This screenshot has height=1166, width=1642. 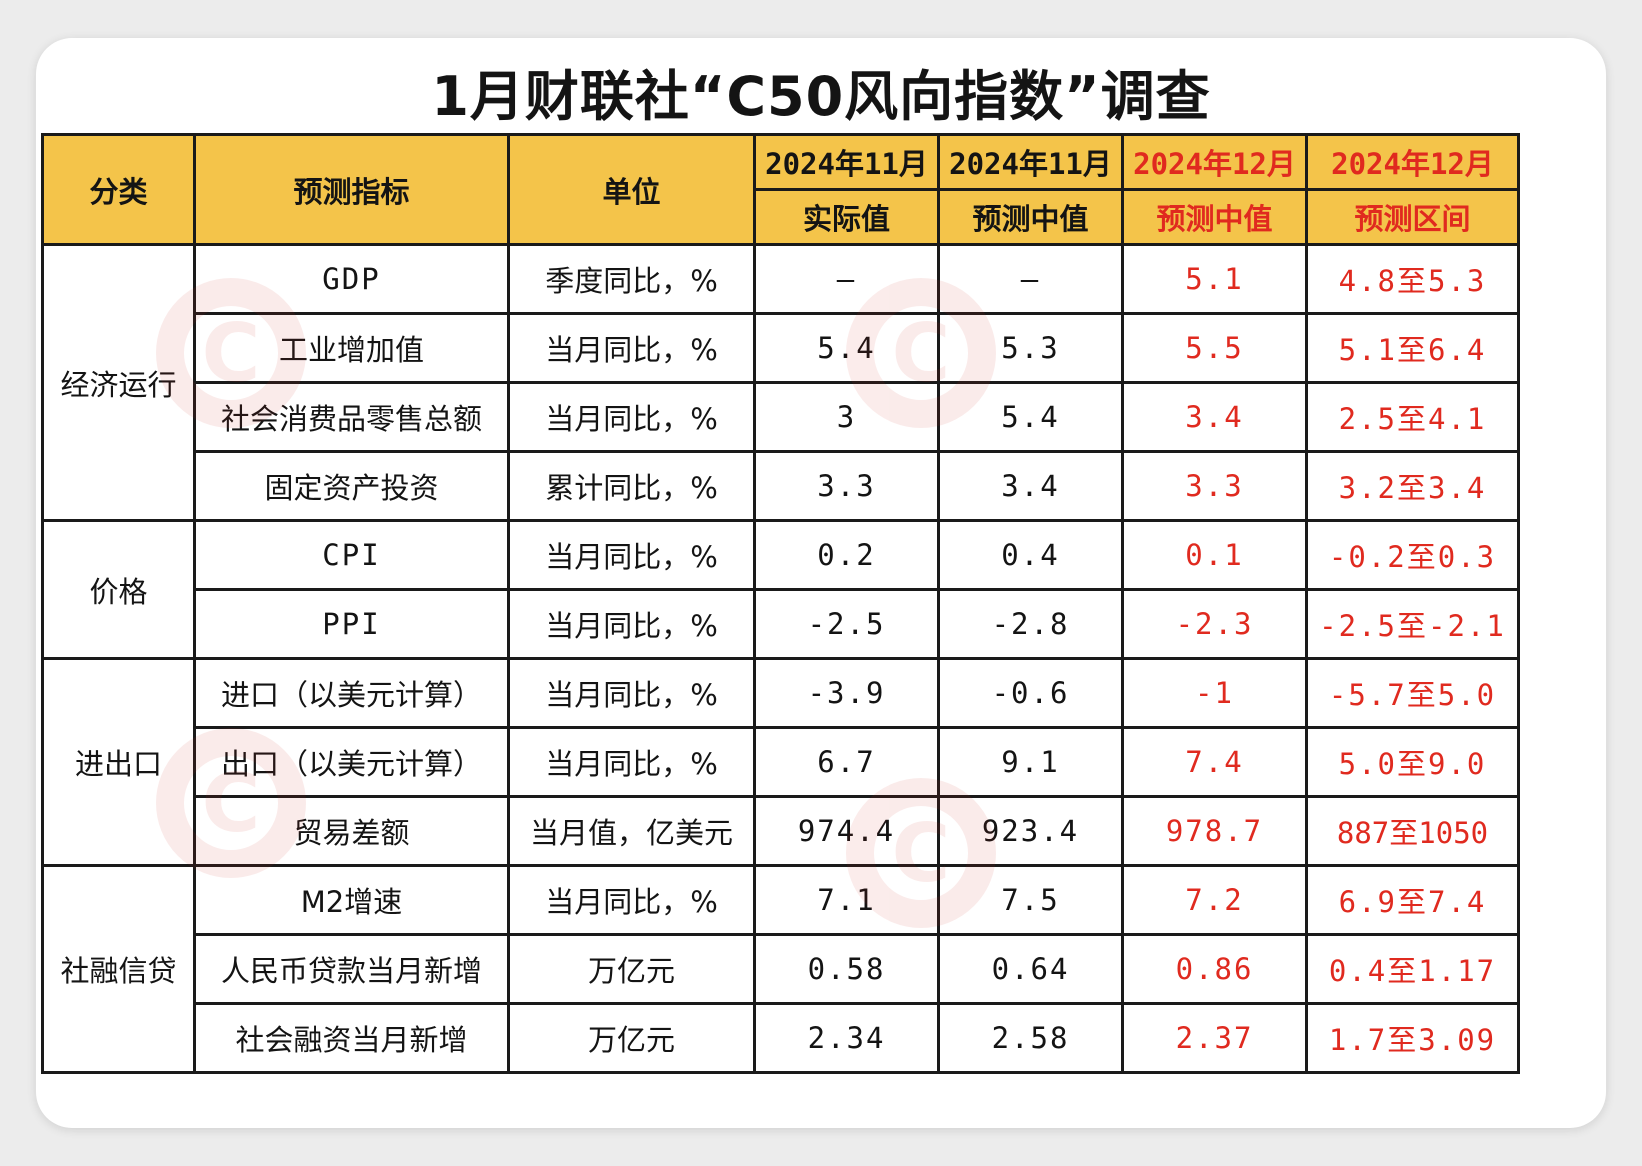 I want to click on indicator-cell: 进口（以美元计算）, so click(x=351, y=693).